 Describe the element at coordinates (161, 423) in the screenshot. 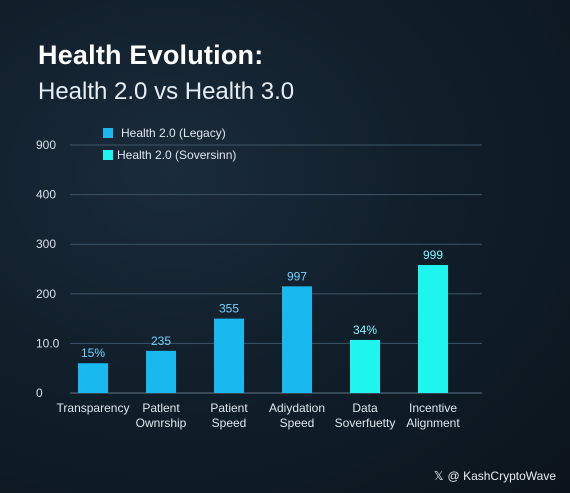

I see `x-category-label: Ownrship` at that location.